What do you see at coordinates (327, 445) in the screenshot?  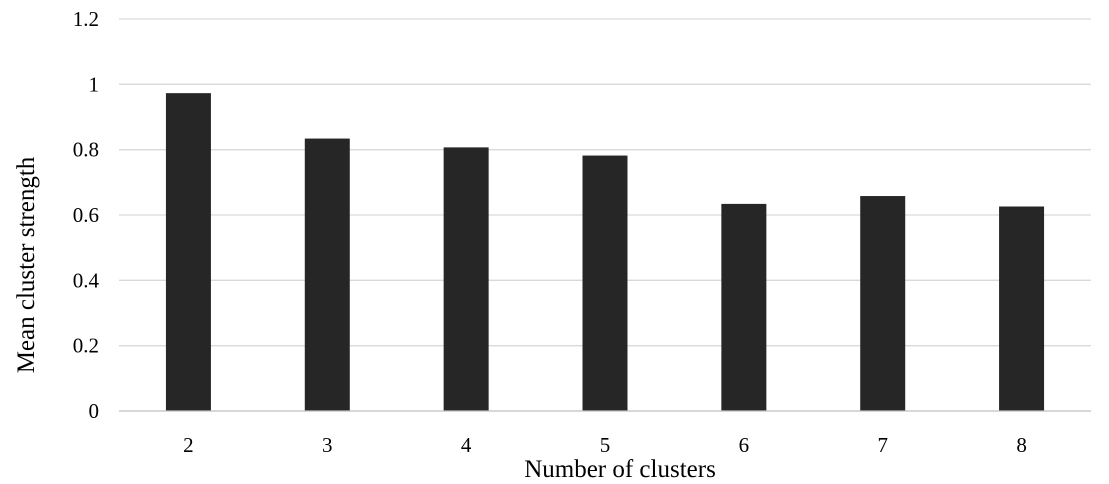 I see `x-tick-label: 3` at bounding box center [327, 445].